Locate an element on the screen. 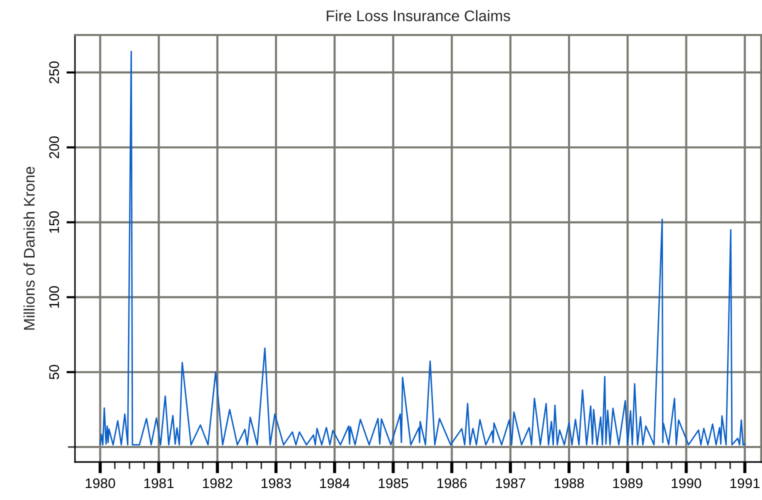 This screenshot has width=762, height=500. x-tick-label: 1984 is located at coordinates (335, 483).